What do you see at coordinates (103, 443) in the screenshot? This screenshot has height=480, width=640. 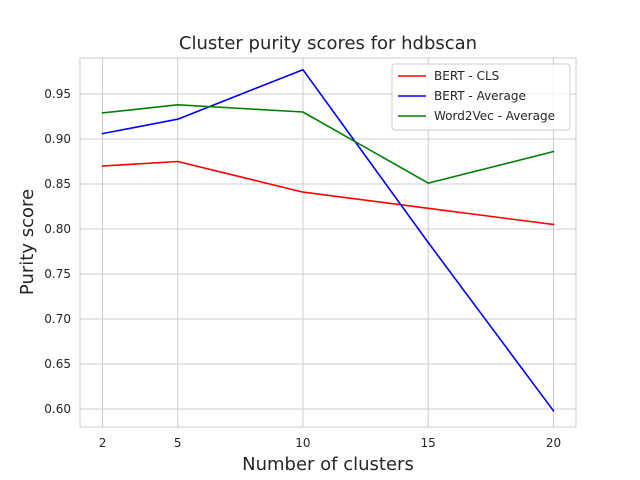 I see `x-tick-label: 2` at bounding box center [103, 443].